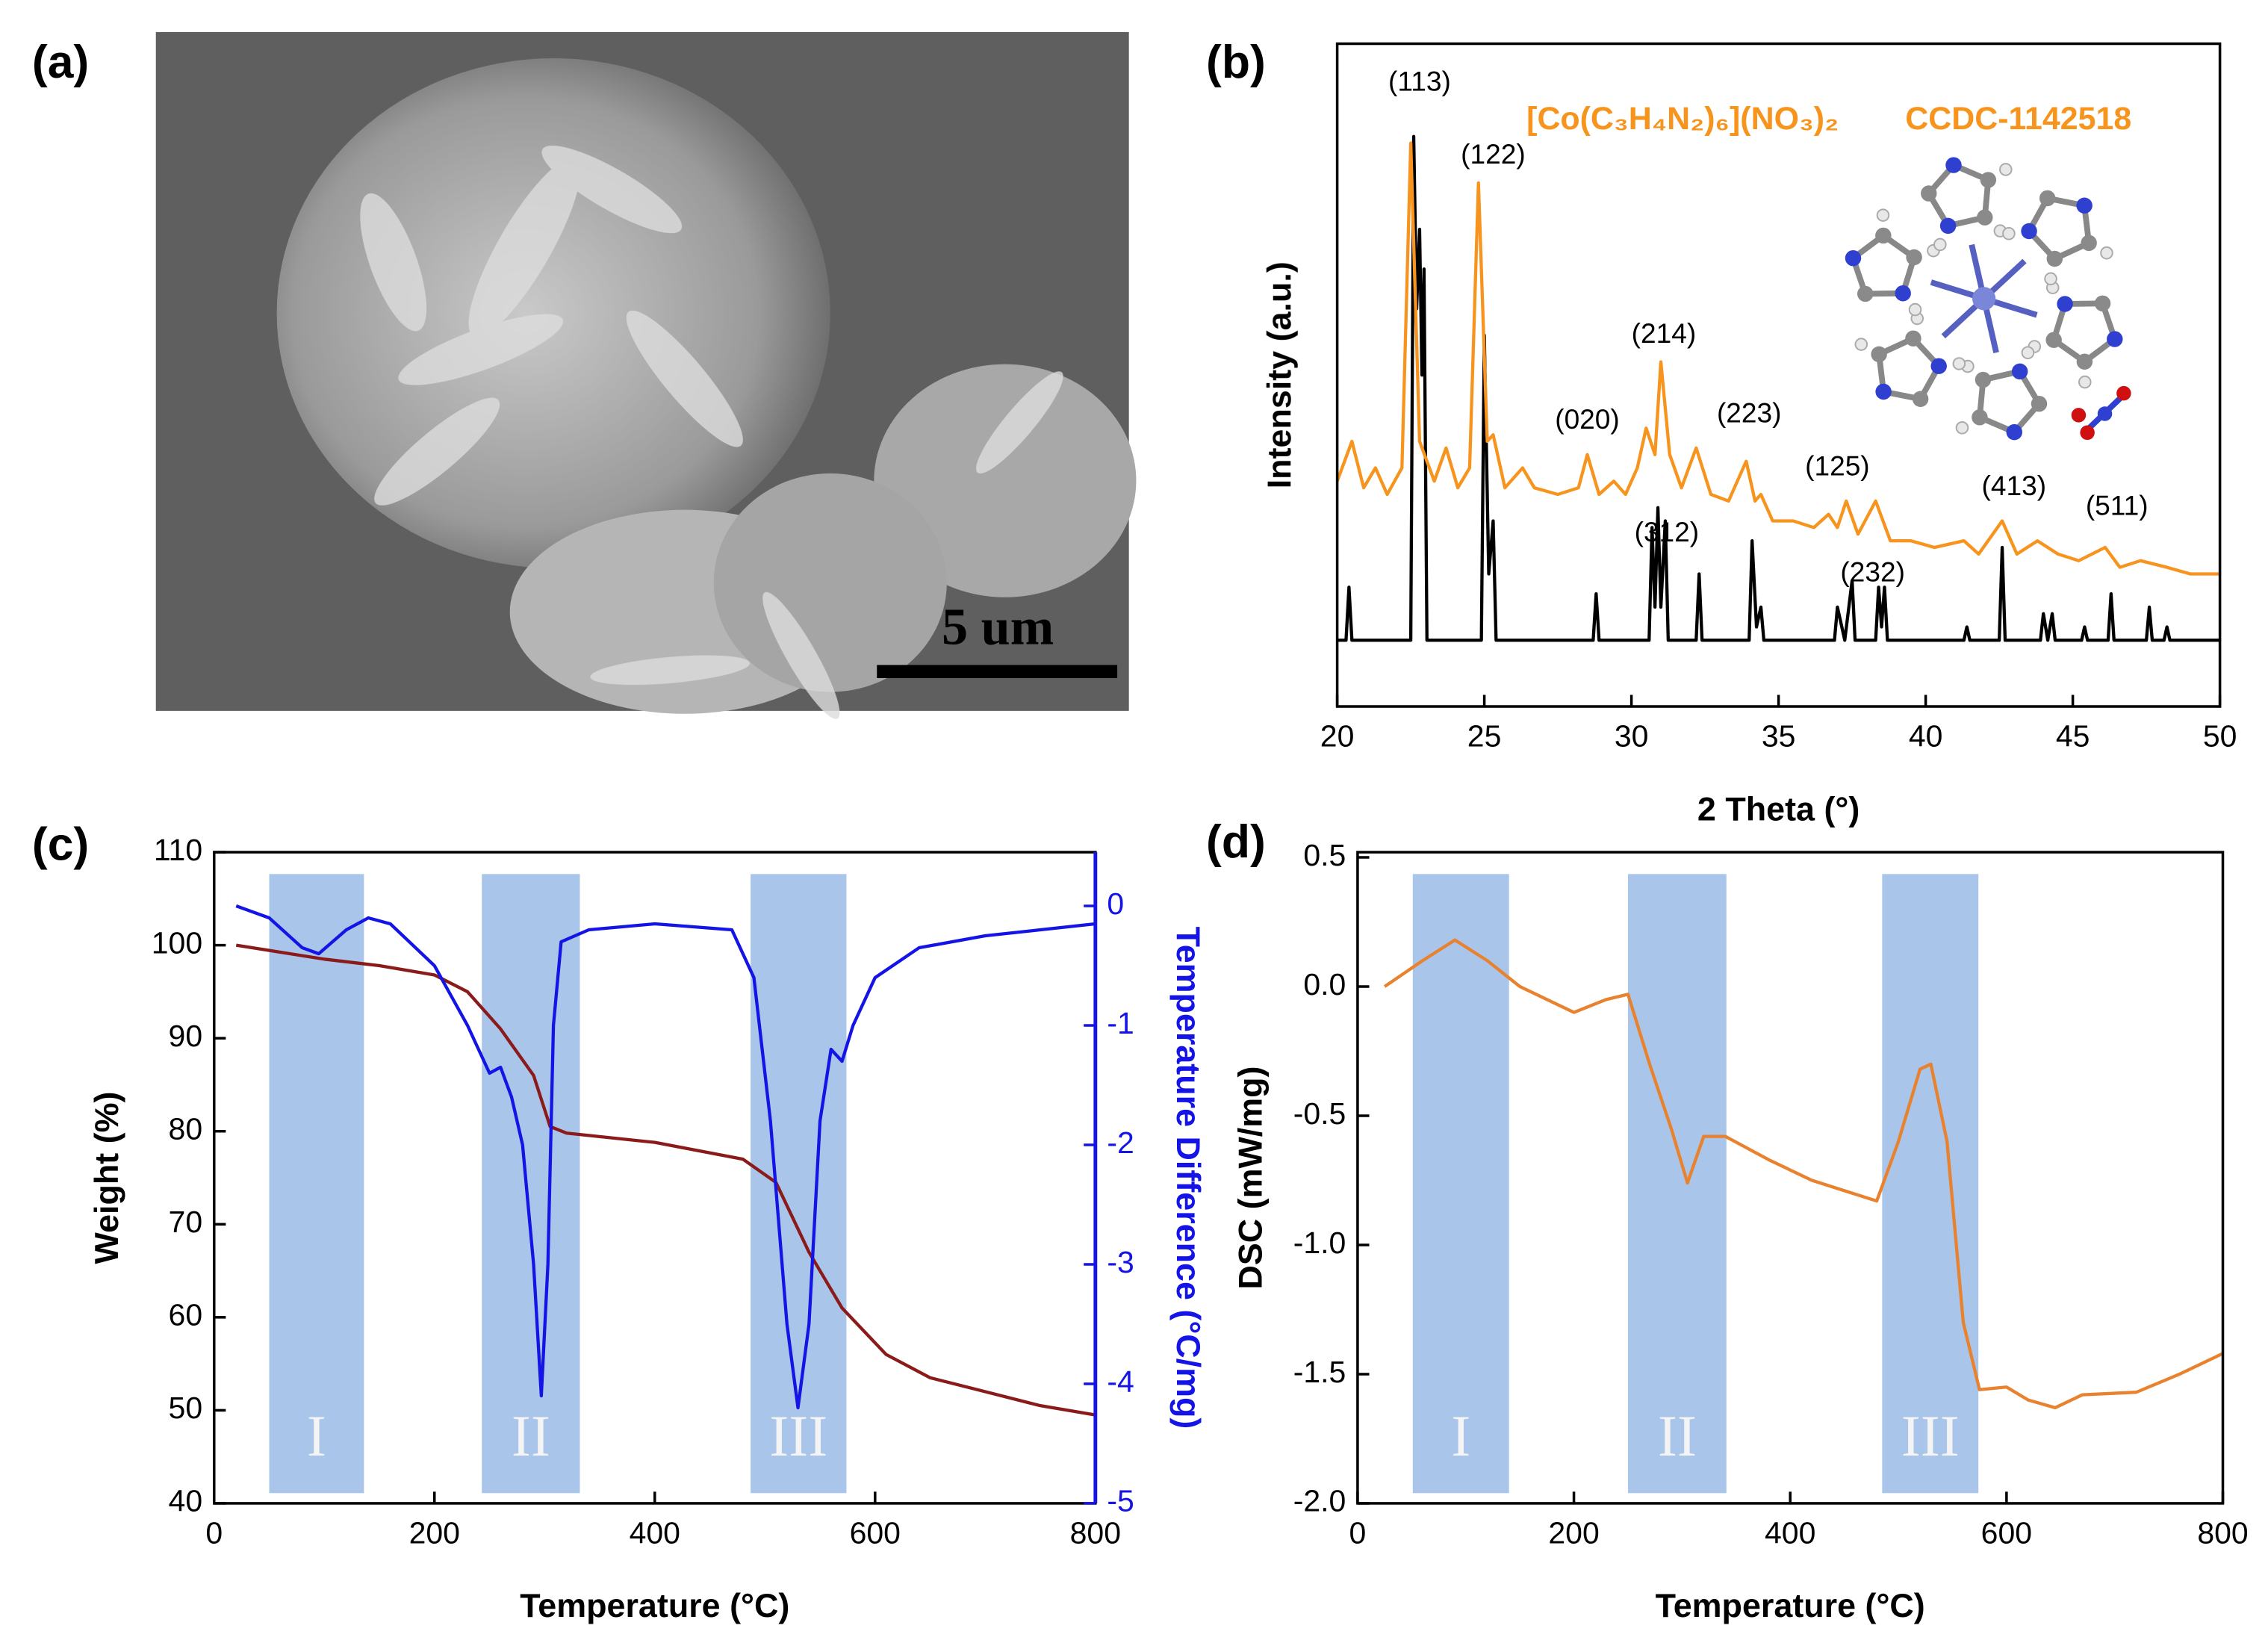 This screenshot has width=2268, height=1649. Describe the element at coordinates (106, 1178) in the screenshot. I see `y-axis-label: Weight (%)` at that location.